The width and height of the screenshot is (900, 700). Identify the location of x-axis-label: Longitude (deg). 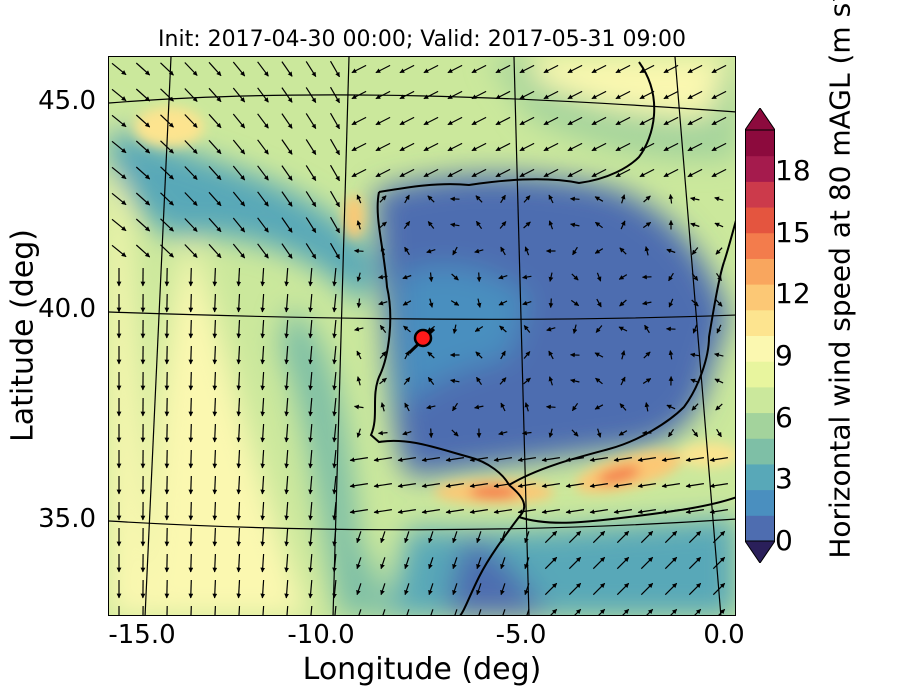
(422, 669).